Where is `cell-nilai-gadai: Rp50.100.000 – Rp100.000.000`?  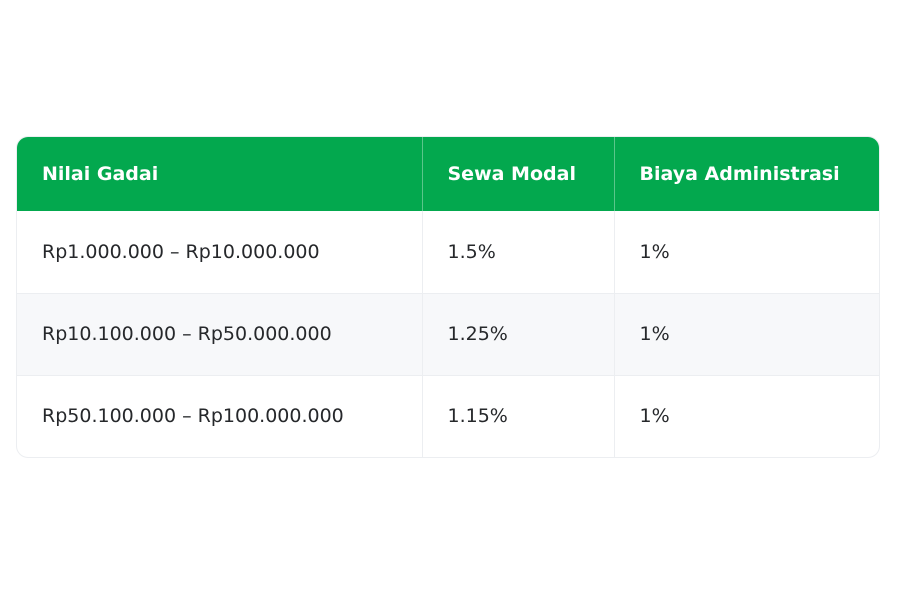
cell-nilai-gadai: Rp50.100.000 – Rp100.000.000 is located at coordinates (220, 415).